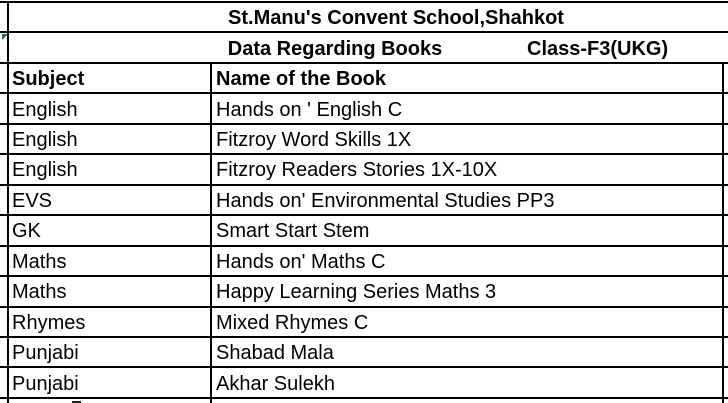 This screenshot has width=728, height=403. I want to click on table-row: EVS Hands on' Environmental Studies PP3, so click(364, 201).